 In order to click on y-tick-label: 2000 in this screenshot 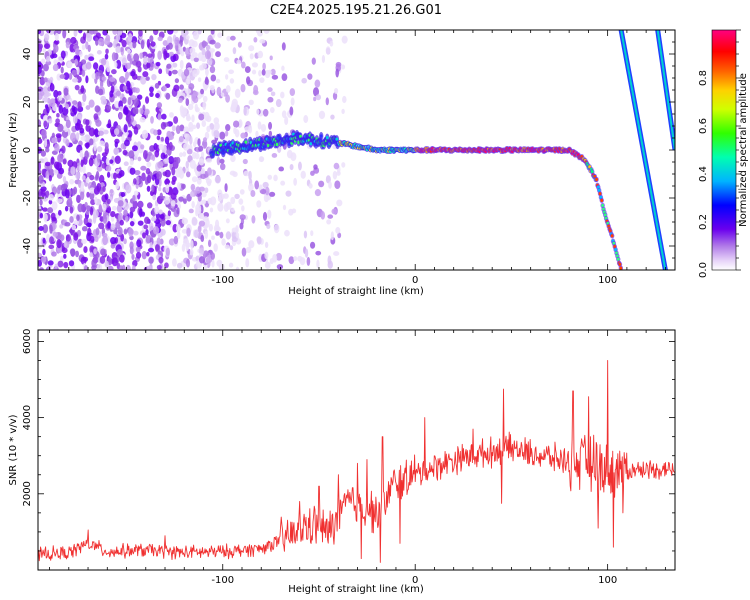, I will do `click(27, 493)`.